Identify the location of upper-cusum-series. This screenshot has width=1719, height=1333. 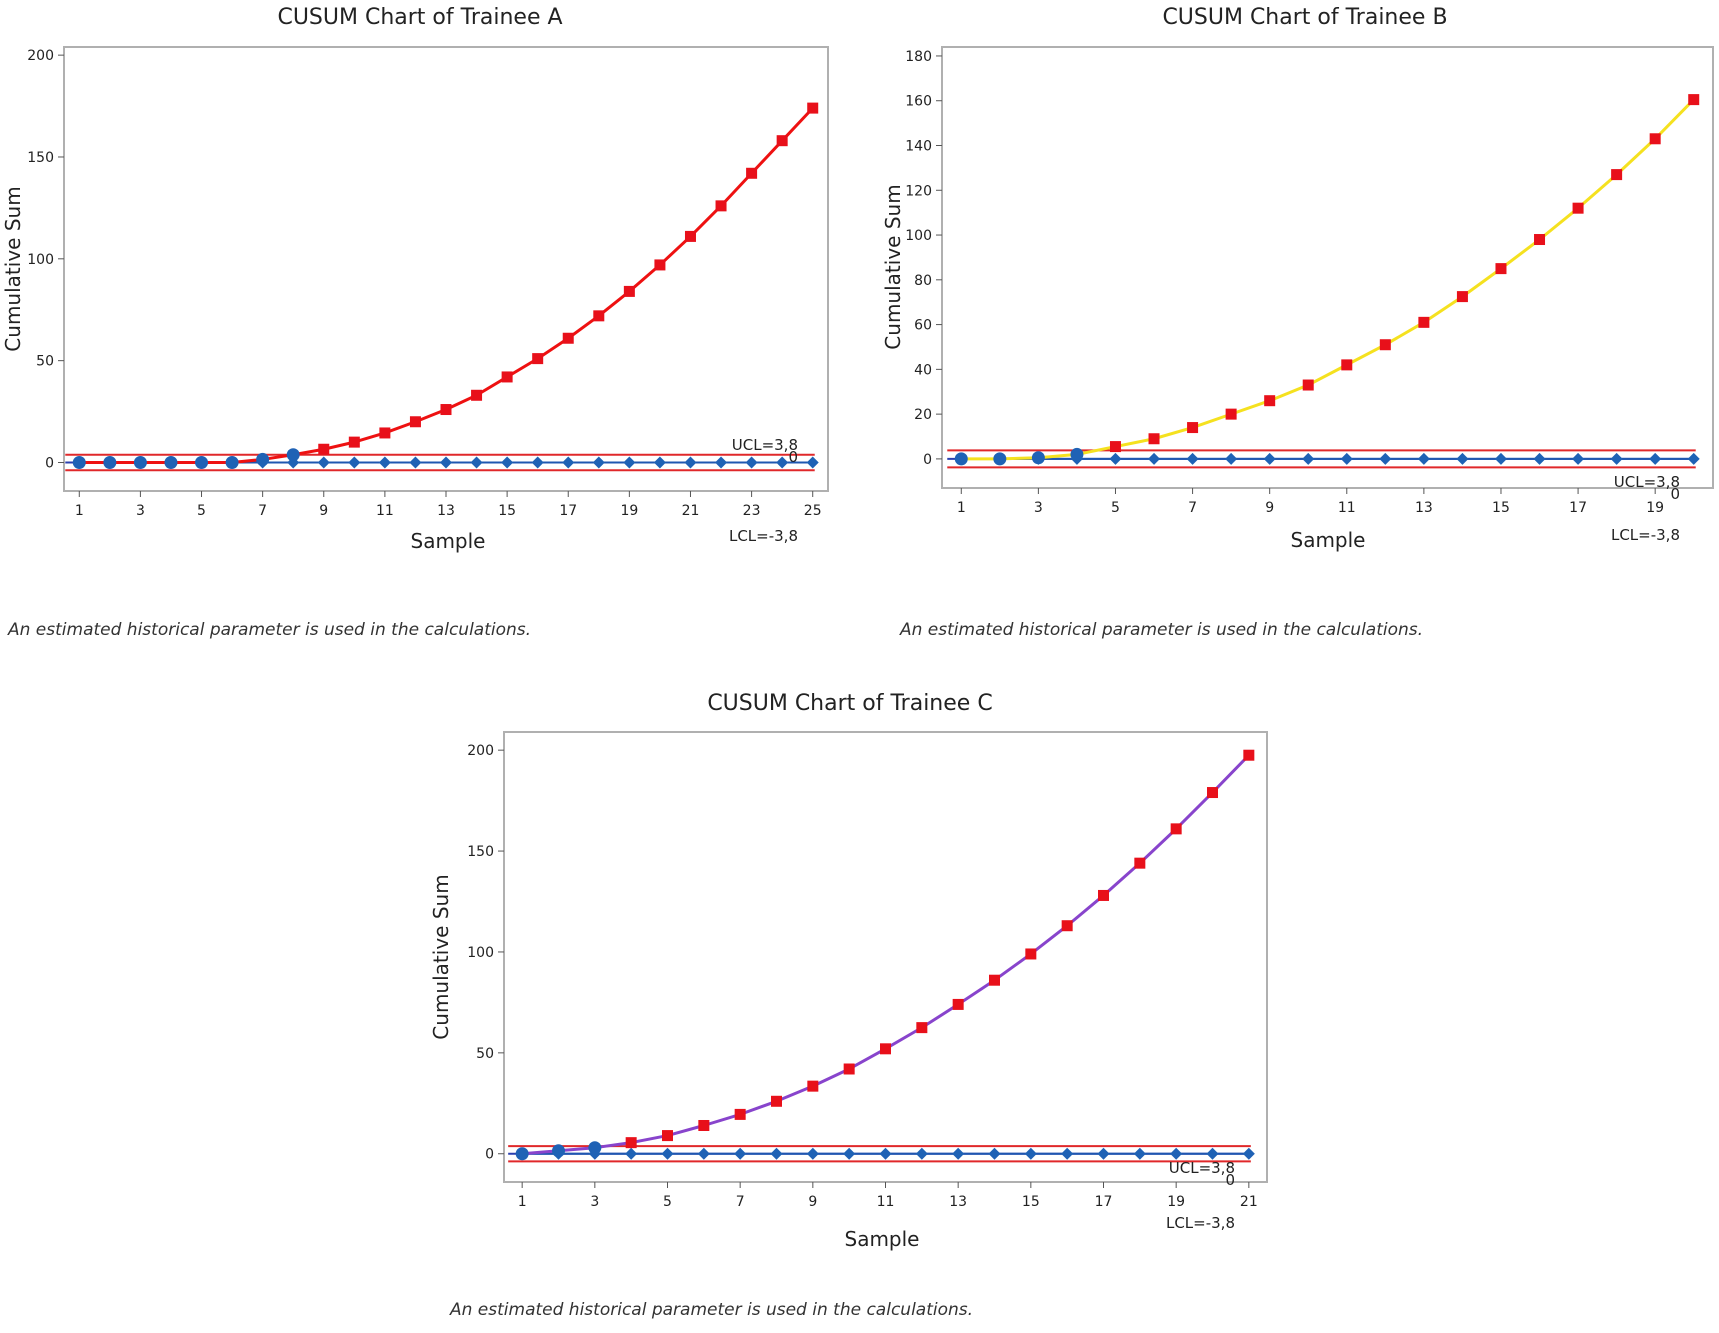
(1327, 280).